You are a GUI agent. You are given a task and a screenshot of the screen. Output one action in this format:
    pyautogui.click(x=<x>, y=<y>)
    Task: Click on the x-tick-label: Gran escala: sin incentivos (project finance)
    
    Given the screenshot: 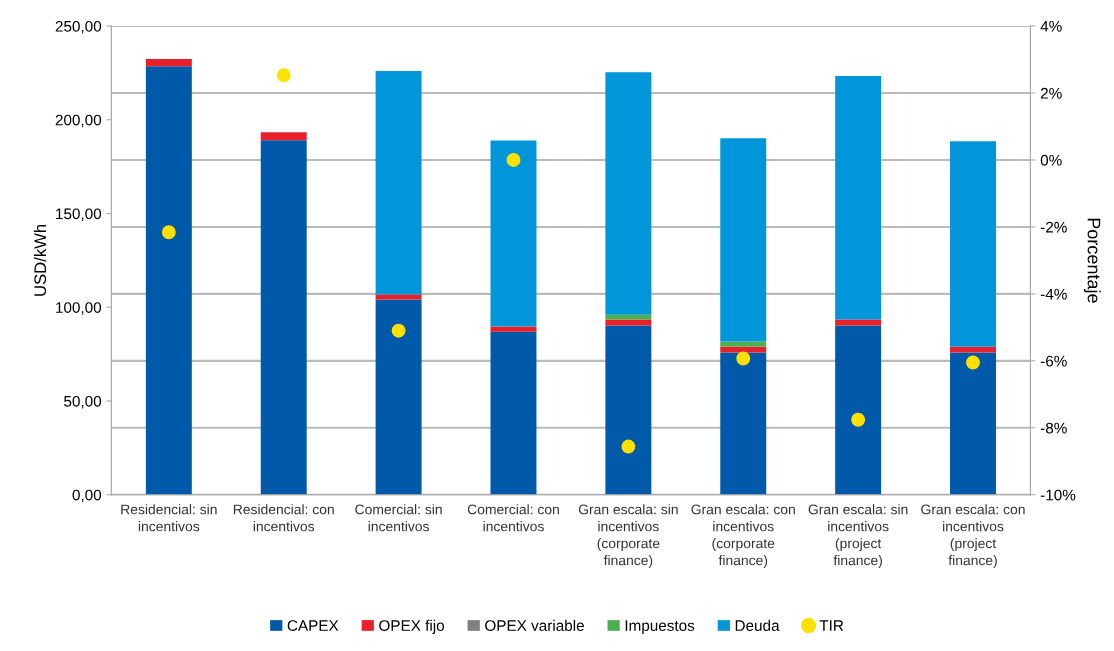 What is the action you would take?
    pyautogui.click(x=858, y=536)
    